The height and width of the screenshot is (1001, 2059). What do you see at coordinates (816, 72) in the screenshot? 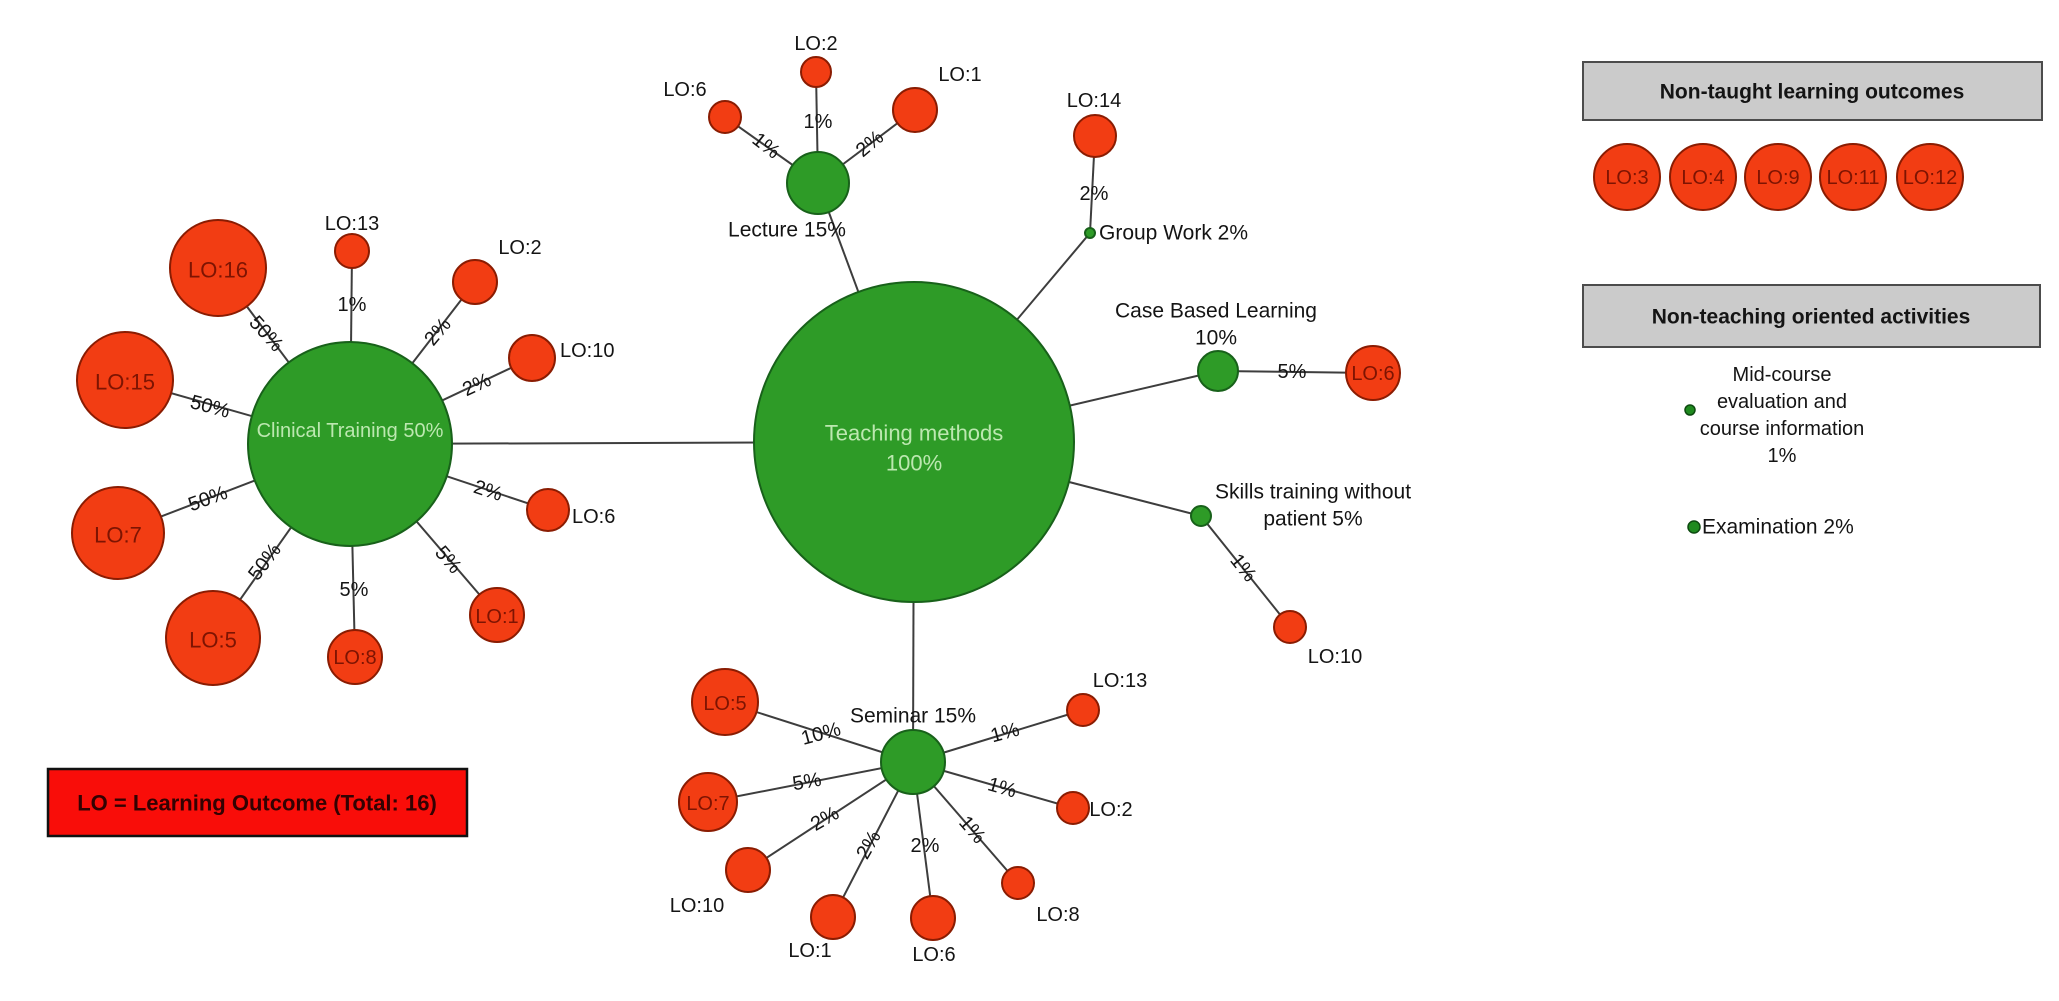
I see `node-lecture-lo2` at bounding box center [816, 72].